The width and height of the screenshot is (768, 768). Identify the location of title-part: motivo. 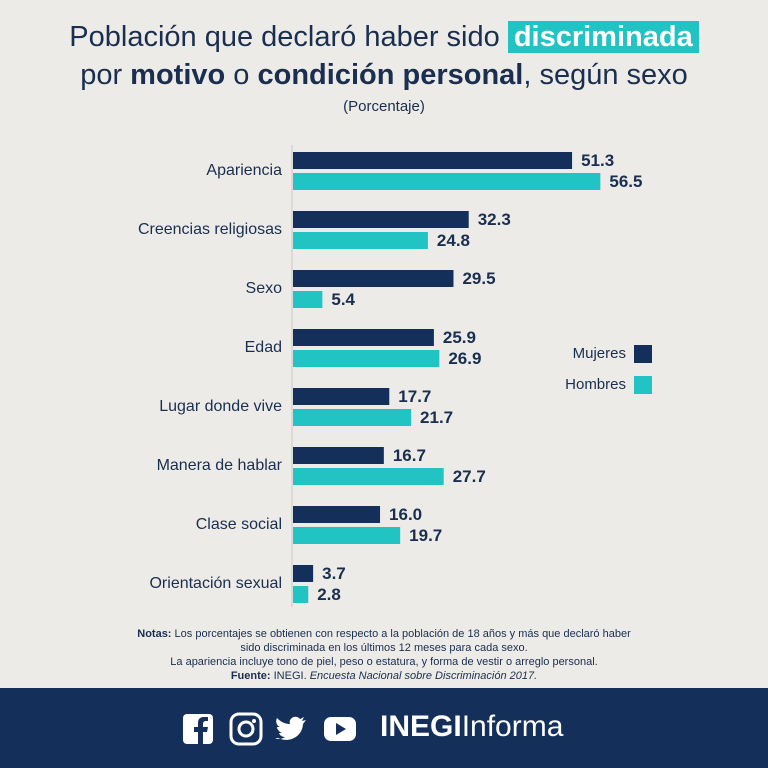
(178, 75).